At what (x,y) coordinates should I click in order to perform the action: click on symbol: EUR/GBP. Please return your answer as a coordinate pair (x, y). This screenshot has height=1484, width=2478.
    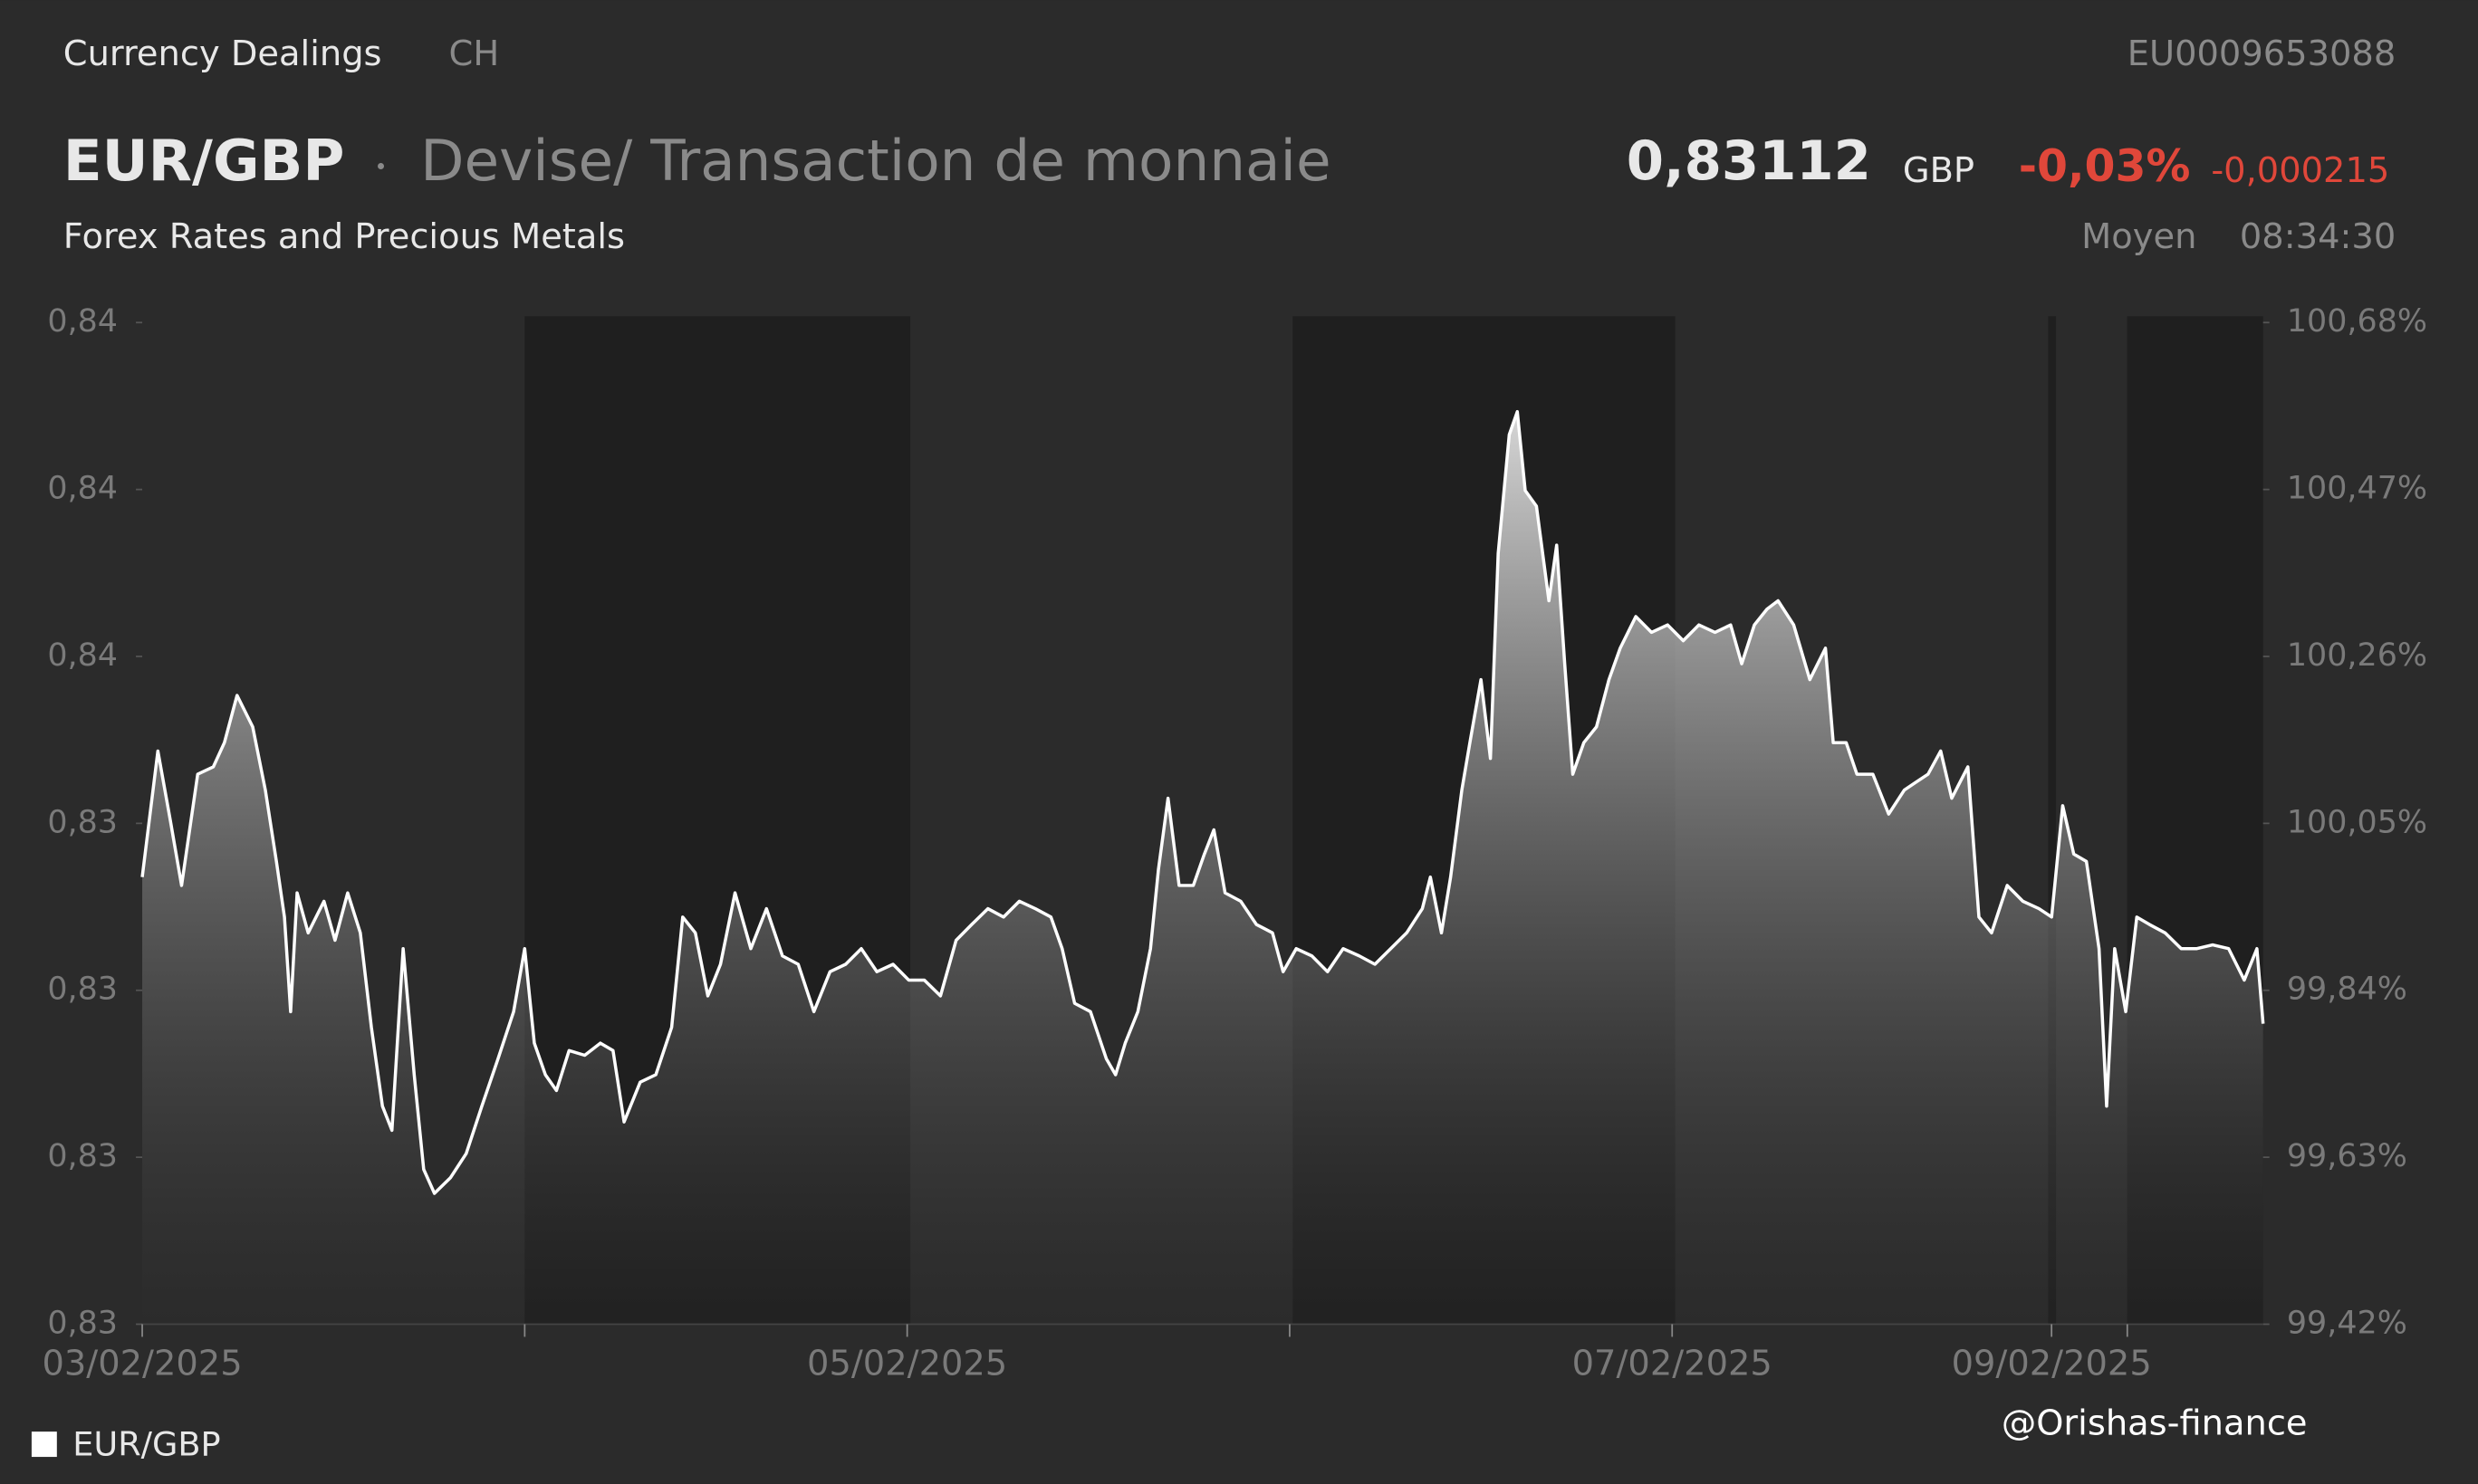
    Looking at the image, I should click on (204, 161).